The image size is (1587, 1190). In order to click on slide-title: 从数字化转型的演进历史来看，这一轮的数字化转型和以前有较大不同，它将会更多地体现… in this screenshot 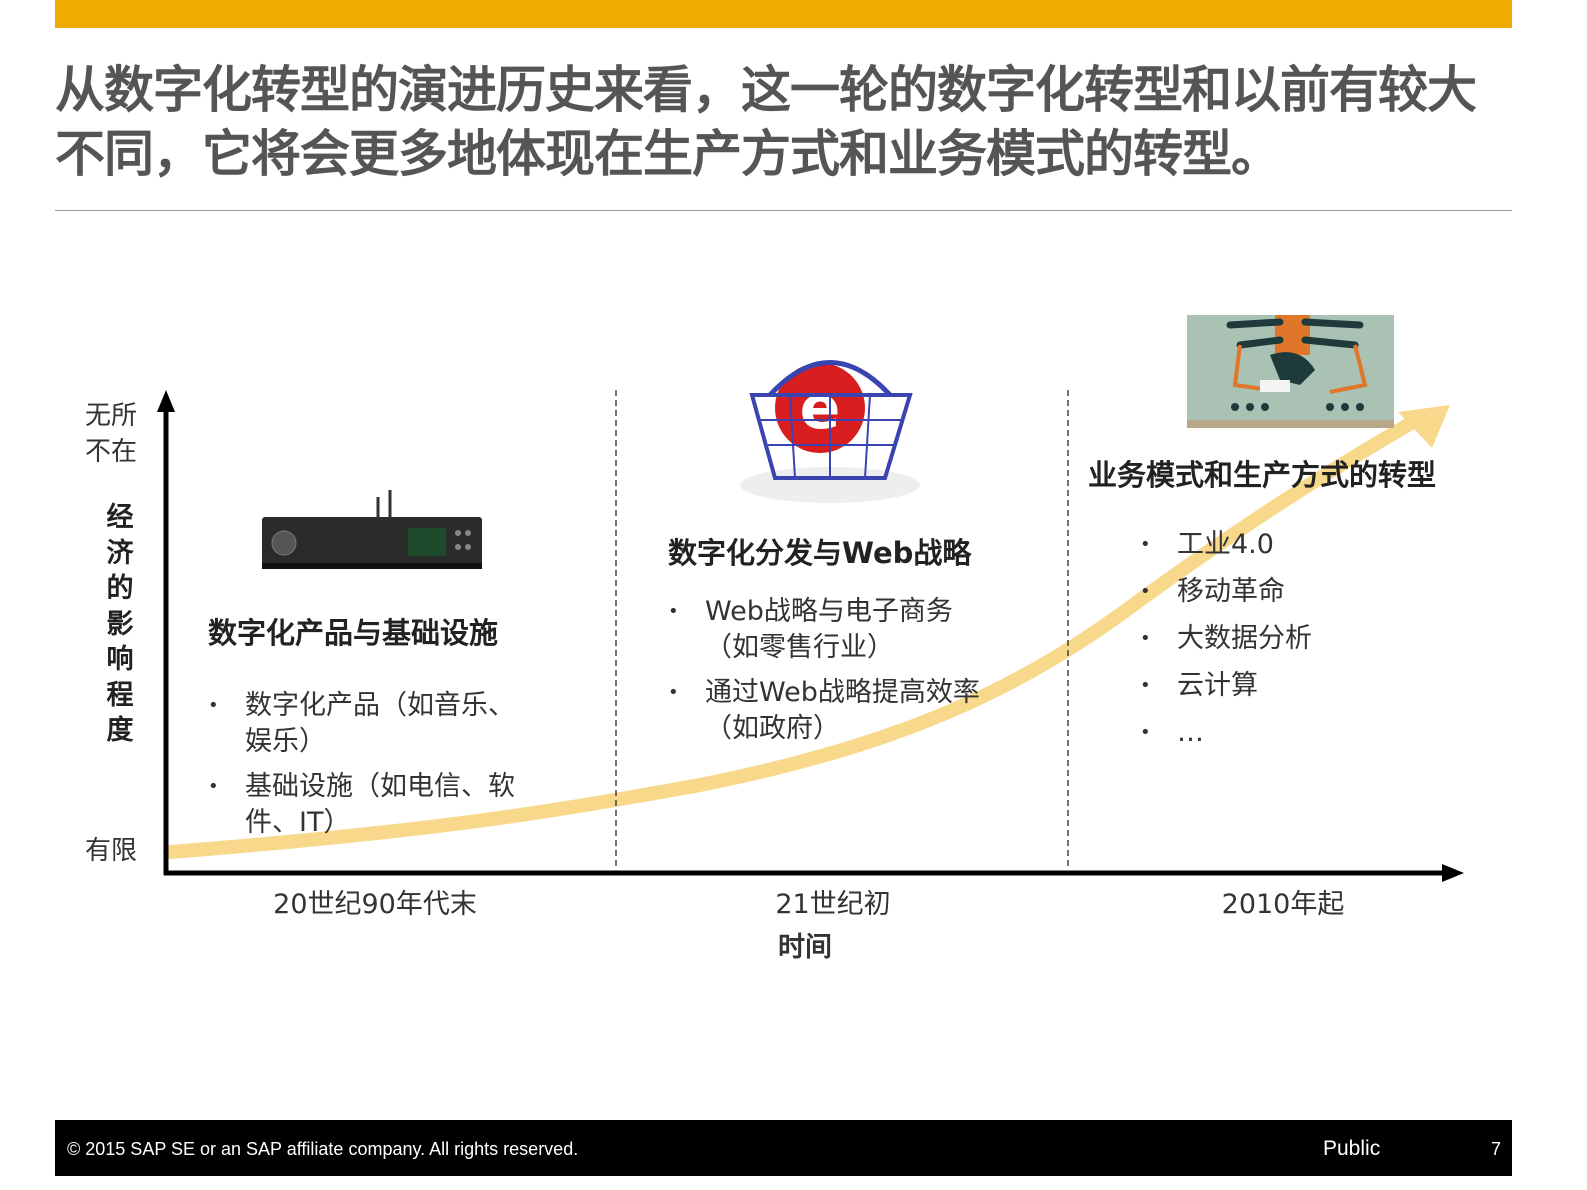, I will do `click(766, 122)`.